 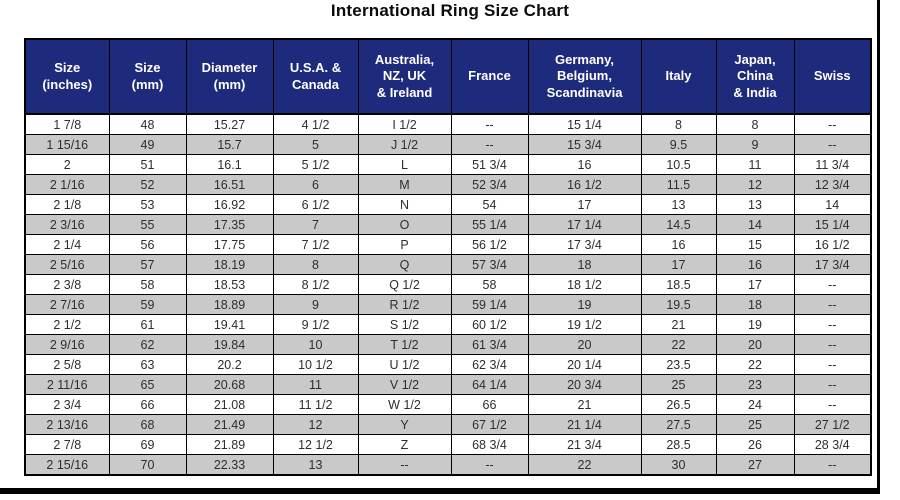 I want to click on table-cell: 22, so click(x=678, y=344).